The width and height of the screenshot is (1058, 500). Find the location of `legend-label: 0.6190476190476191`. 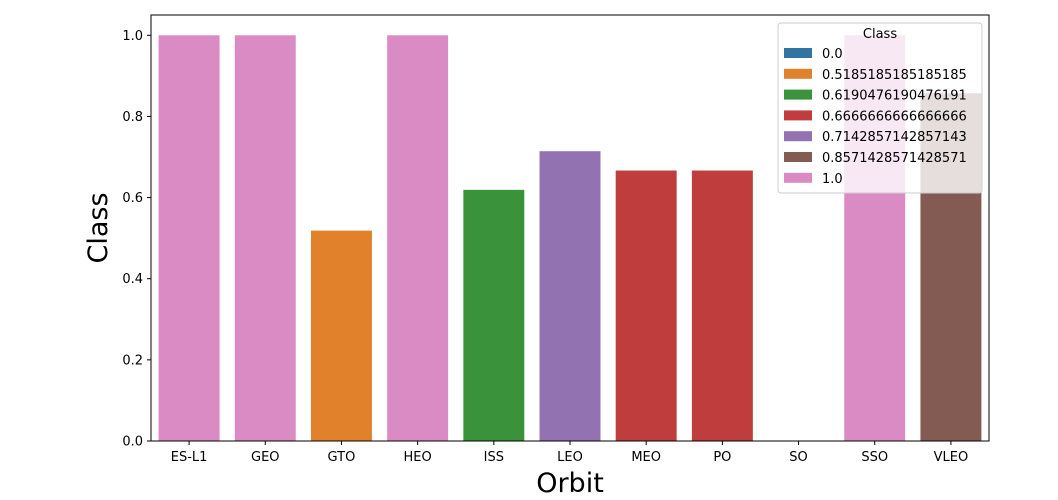

legend-label: 0.6190476190476191 is located at coordinates (894, 96).